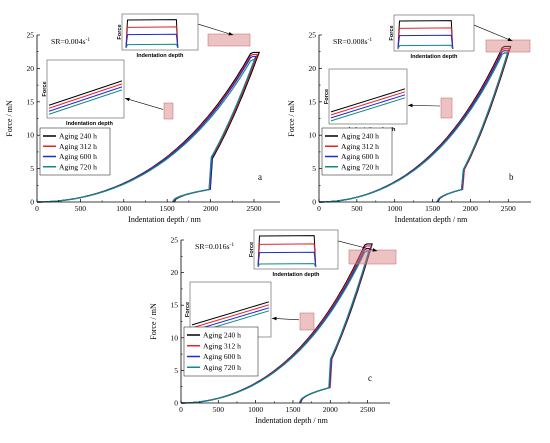 The width and height of the screenshot is (550, 443). Describe the element at coordinates (260, 177) in the screenshot. I see `panel-letter: a` at that location.